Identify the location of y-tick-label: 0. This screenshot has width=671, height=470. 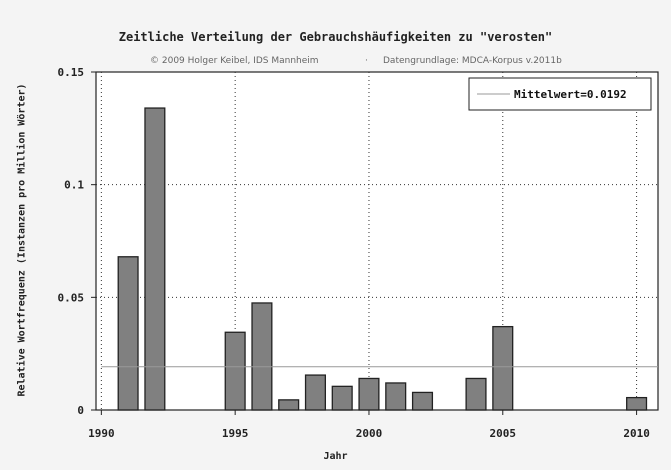
(80, 410).